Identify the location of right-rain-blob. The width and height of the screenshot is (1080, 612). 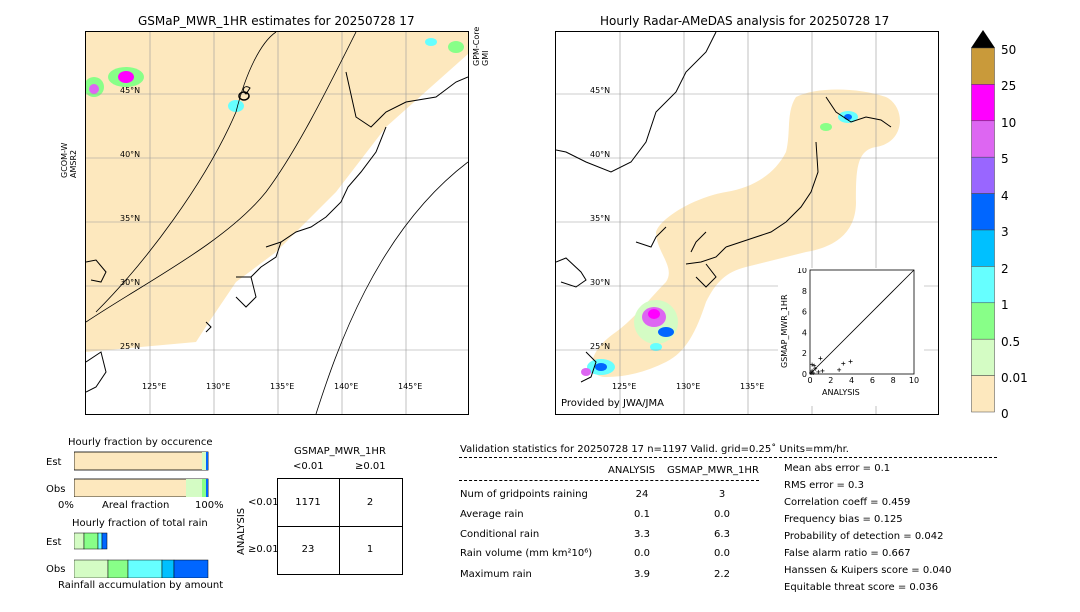
(848, 117).